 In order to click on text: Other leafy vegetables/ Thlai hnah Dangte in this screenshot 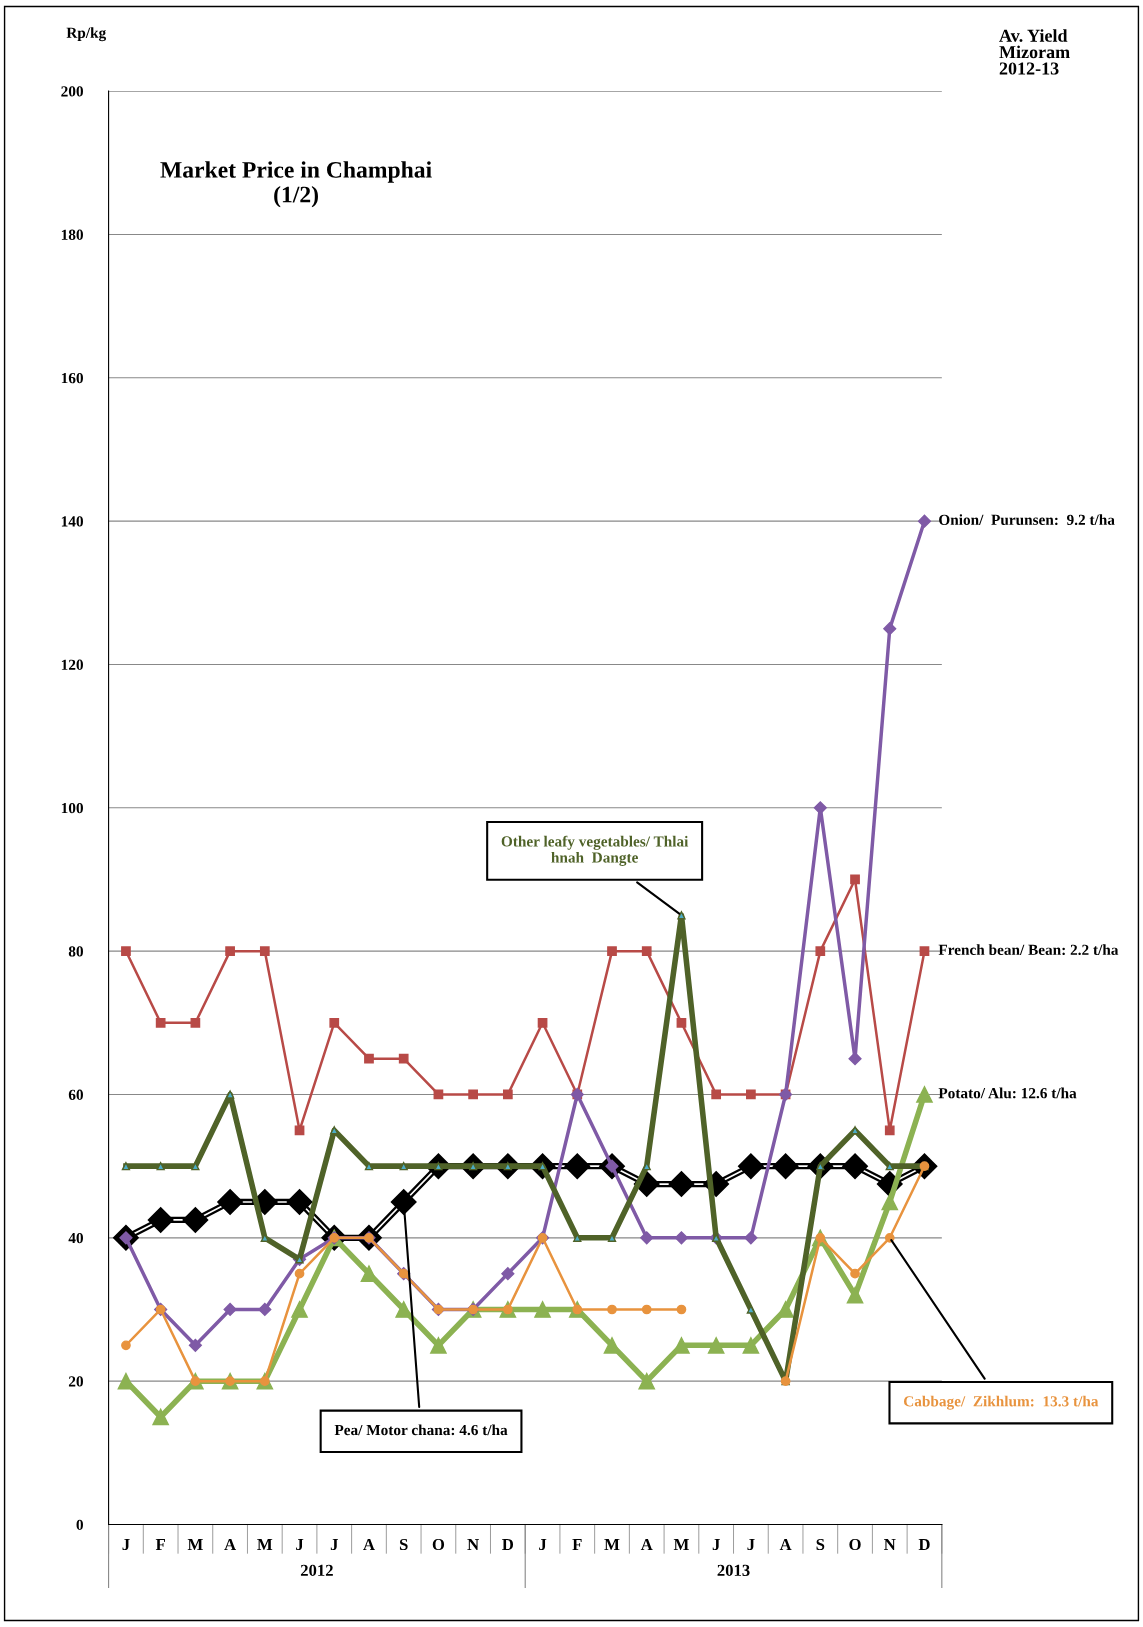, I will do `click(595, 850)`.